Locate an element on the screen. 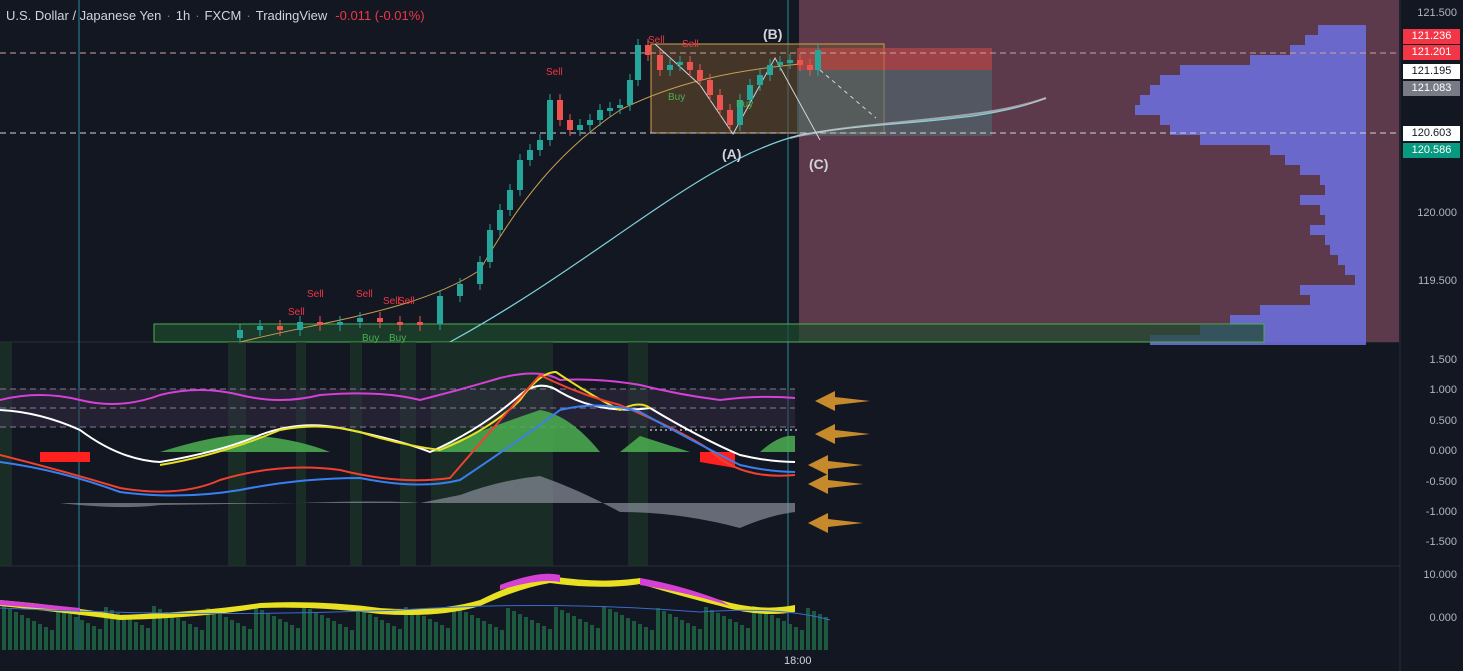 This screenshot has height=671, width=1463. osc-tick: -1.500 is located at coordinates (1441, 542).